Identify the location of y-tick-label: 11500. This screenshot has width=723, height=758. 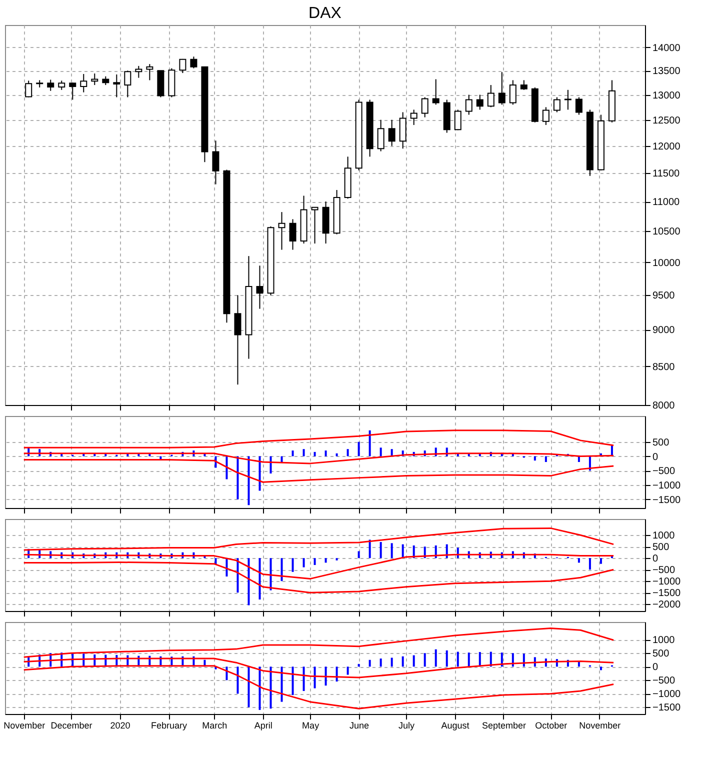
(666, 174).